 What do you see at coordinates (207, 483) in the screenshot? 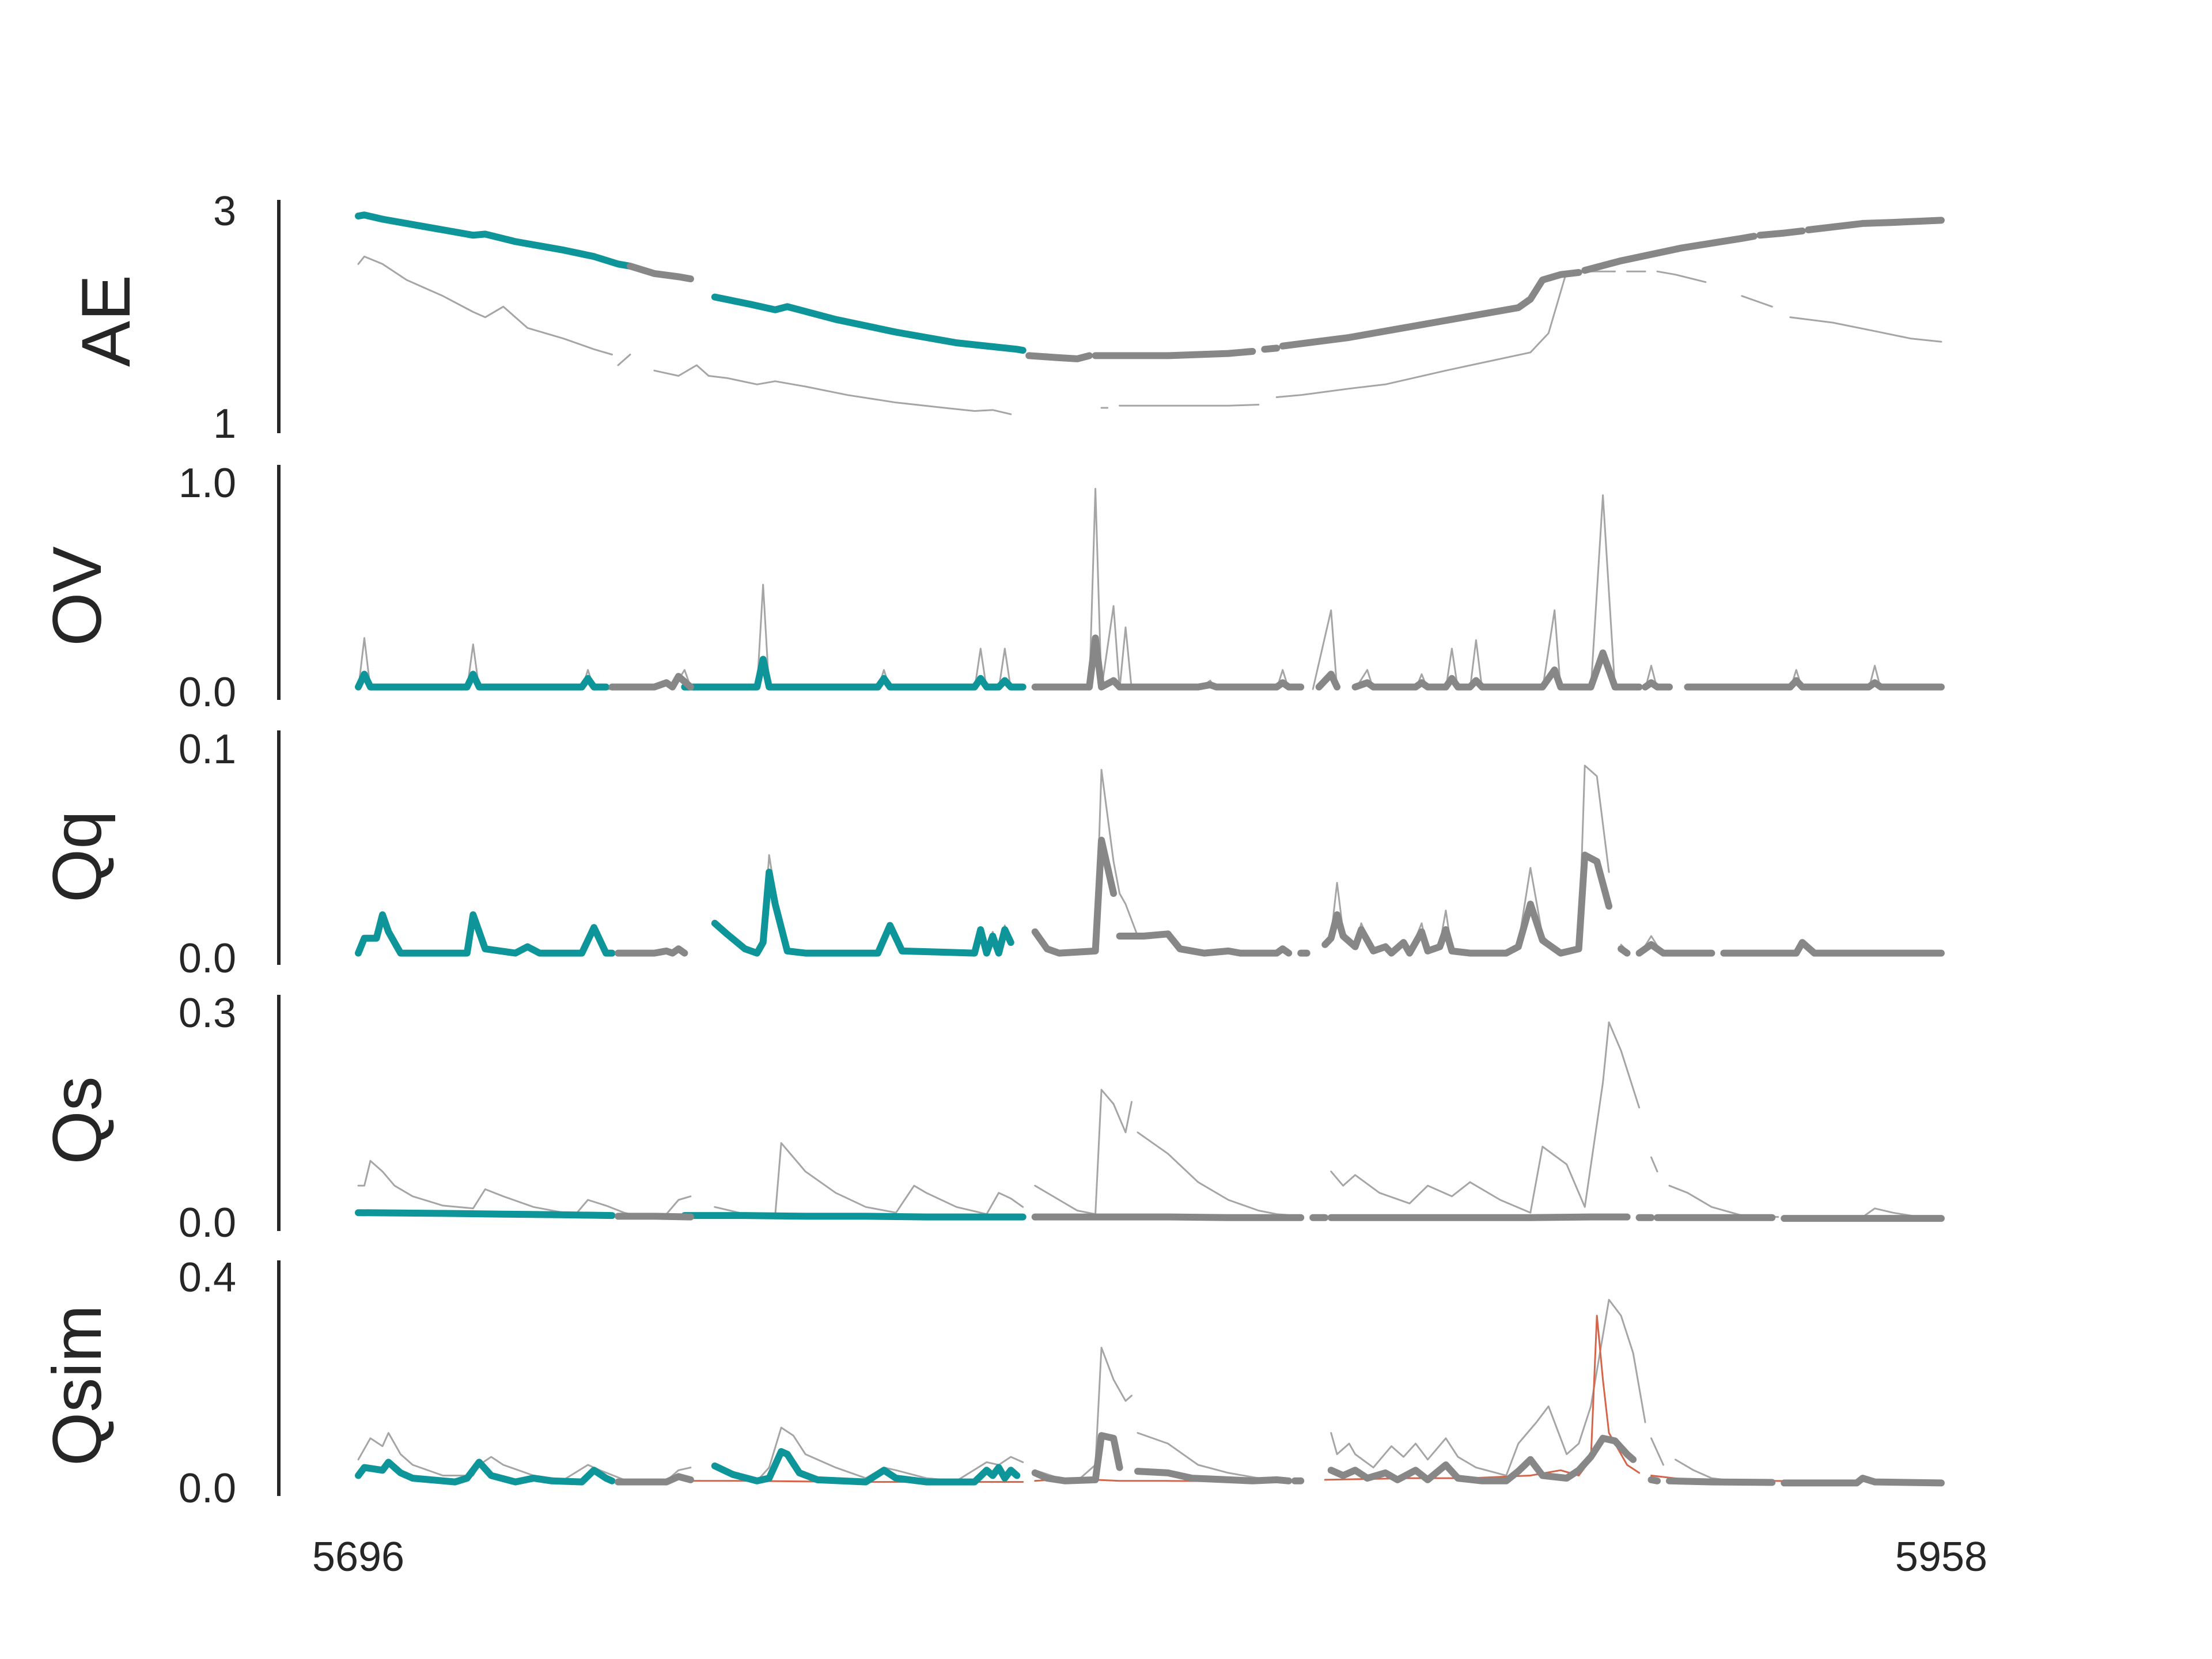
I see `y-tick-label-top: 1.0` at bounding box center [207, 483].